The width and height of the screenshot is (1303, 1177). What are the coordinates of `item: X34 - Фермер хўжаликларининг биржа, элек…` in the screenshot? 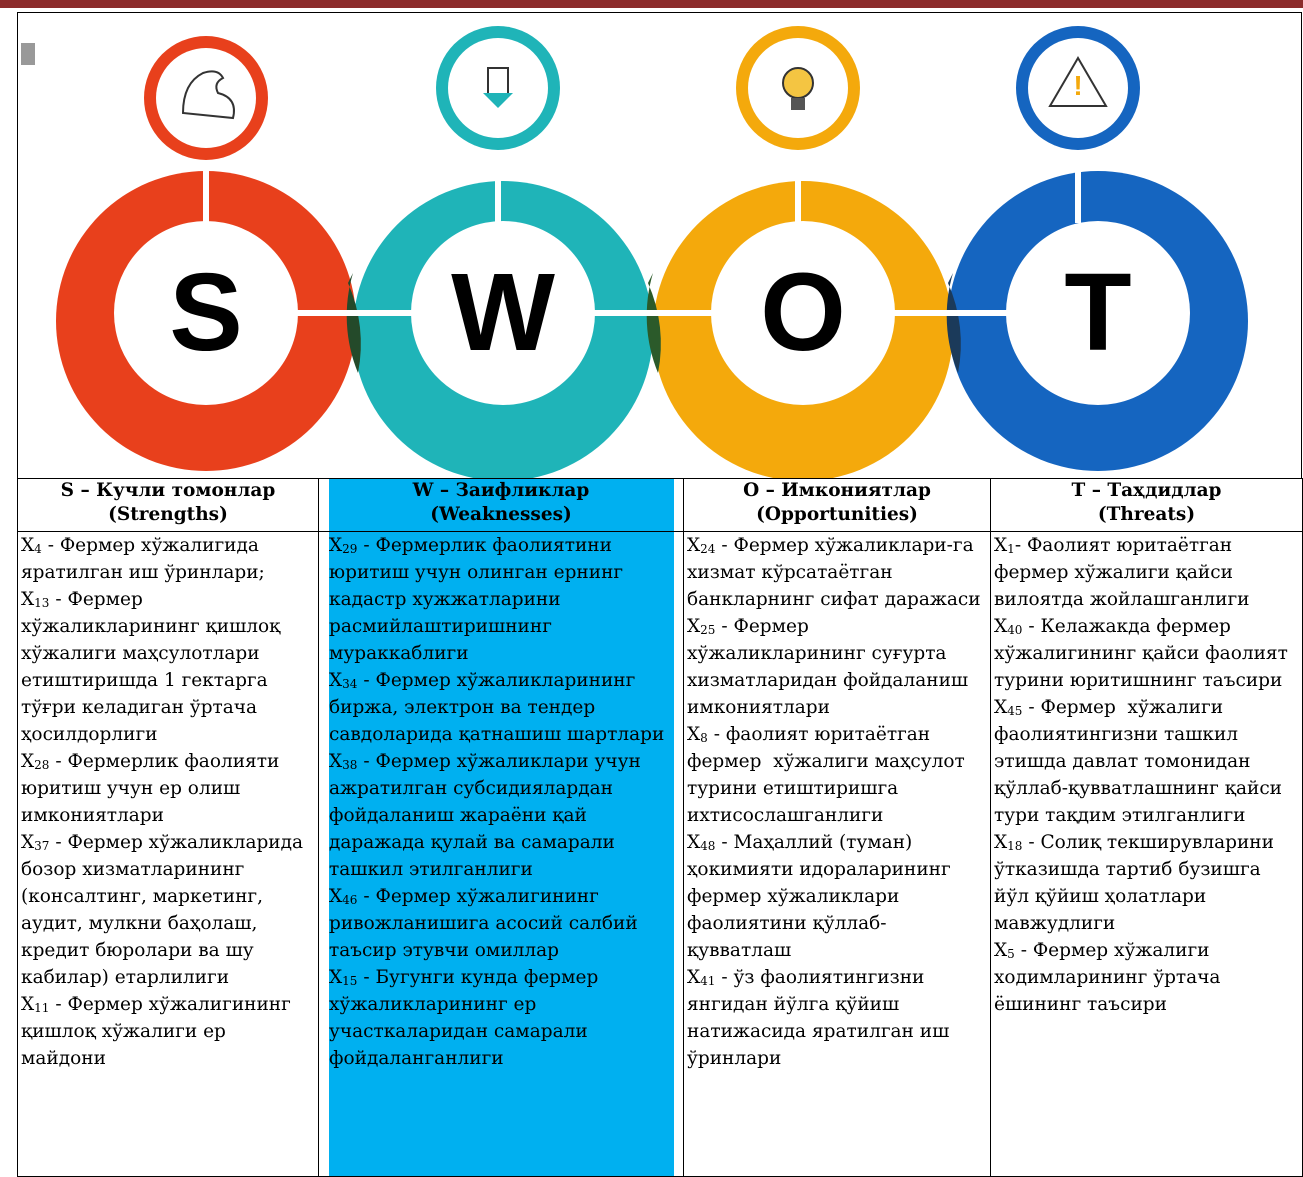 It's located at (501, 707).